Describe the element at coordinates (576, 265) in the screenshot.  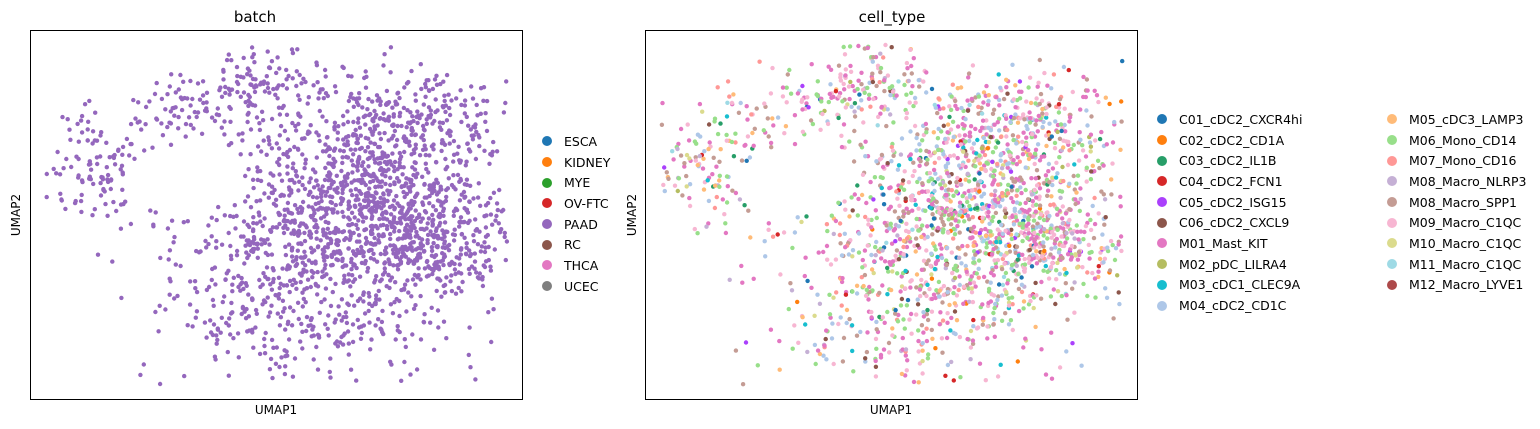
I see `legend-item: THCA` at that location.